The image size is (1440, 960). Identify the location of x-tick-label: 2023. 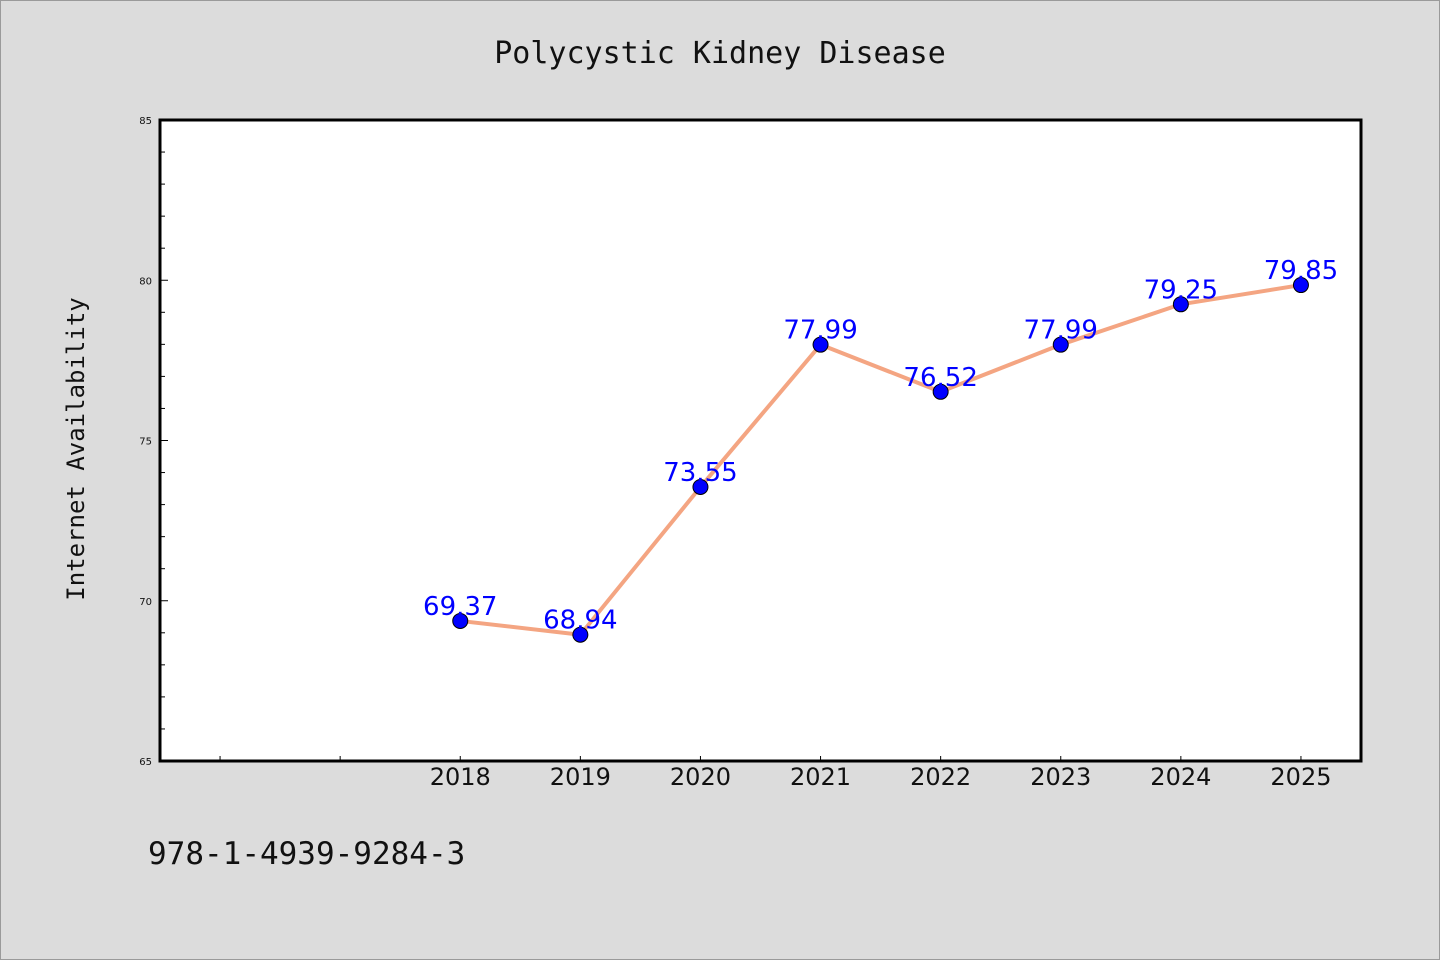
(1060, 777).